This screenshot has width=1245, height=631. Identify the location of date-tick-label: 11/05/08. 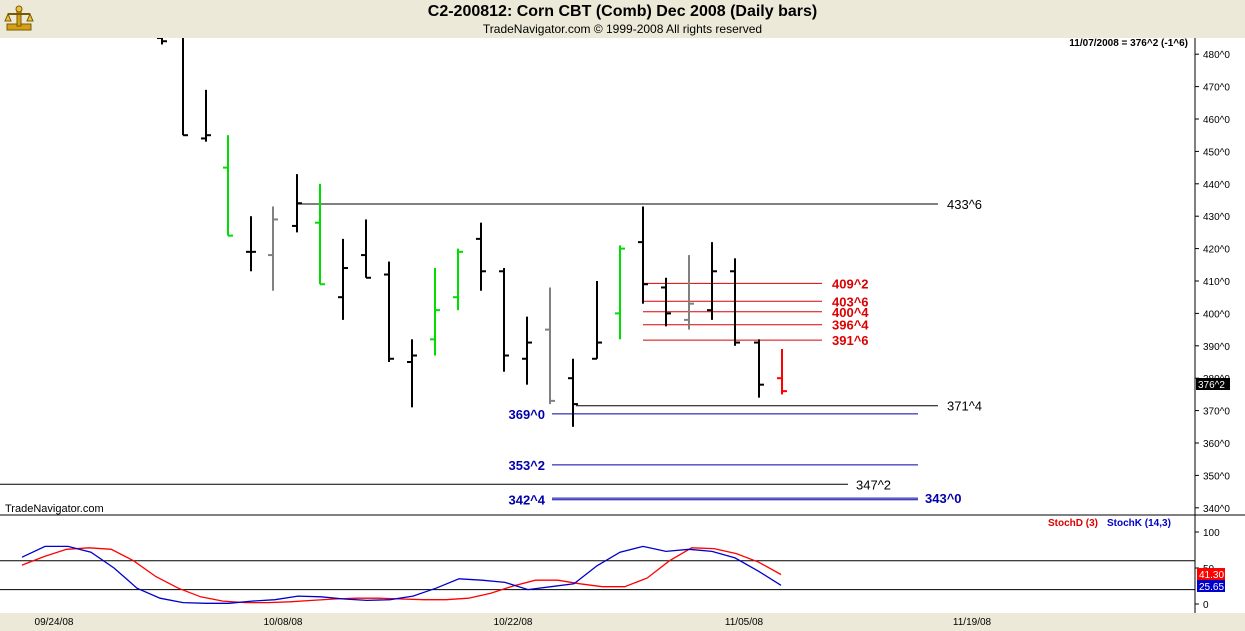
(744, 622).